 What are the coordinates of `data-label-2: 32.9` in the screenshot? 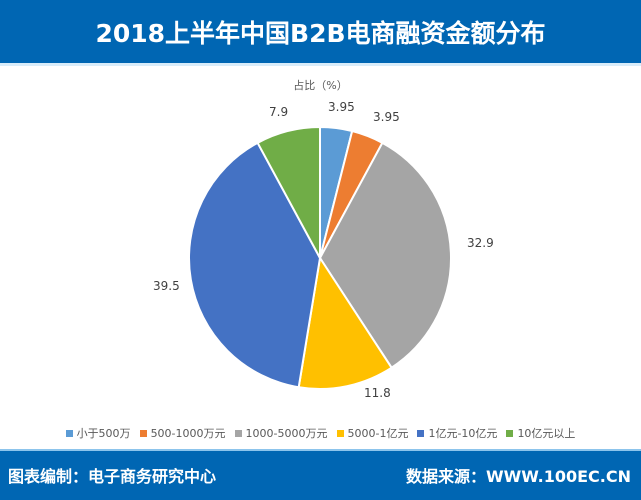 It's located at (480, 243).